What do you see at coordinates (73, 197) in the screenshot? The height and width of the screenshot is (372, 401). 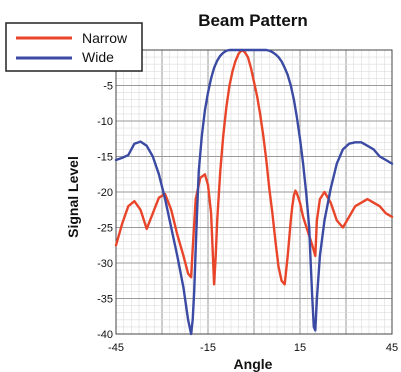 I see `y-axis-label: Signal Level` at bounding box center [73, 197].